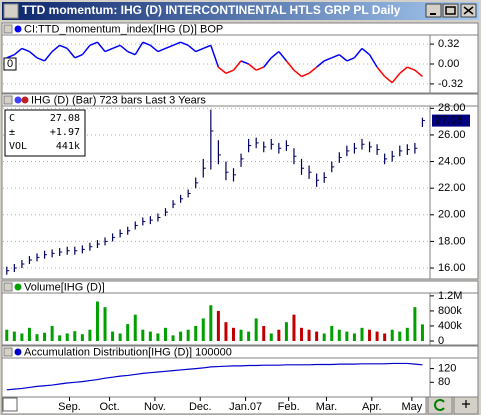 The width and height of the screenshot is (481, 415). Describe the element at coordinates (452, 268) in the screenshot. I see `y-tick-label: 16.00` at that location.